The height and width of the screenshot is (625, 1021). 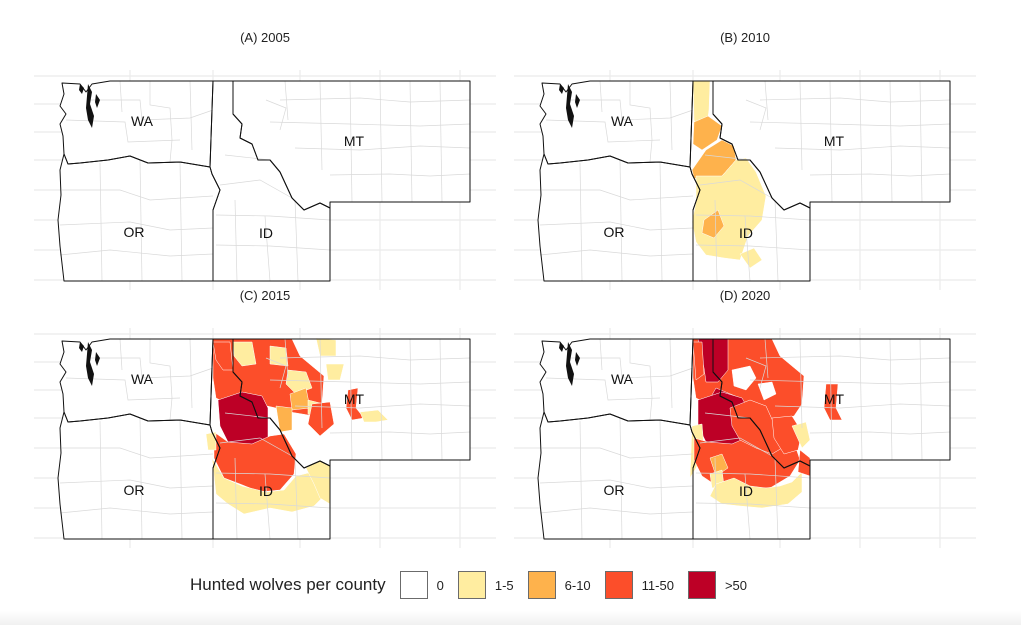 What do you see at coordinates (510, 618) in the screenshot?
I see `bottom-edge` at bounding box center [510, 618].